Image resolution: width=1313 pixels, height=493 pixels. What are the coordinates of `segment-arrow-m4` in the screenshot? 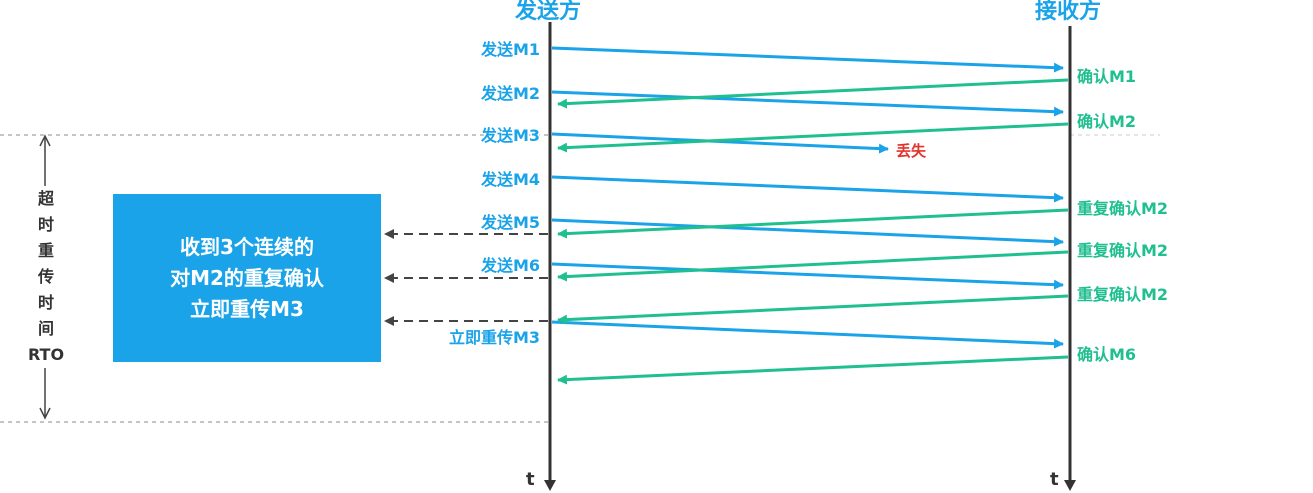 It's located at (807, 189).